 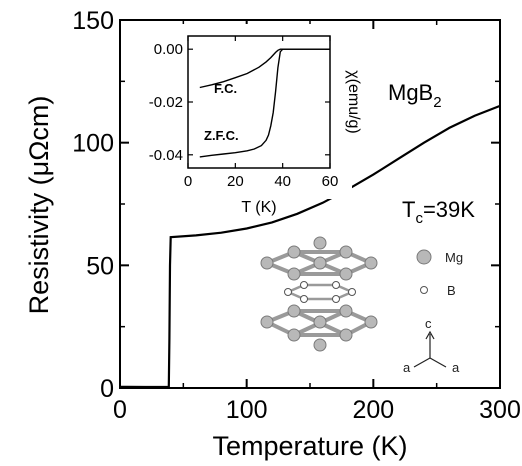 I want to click on tc-subscript: c, so click(x=419, y=218).